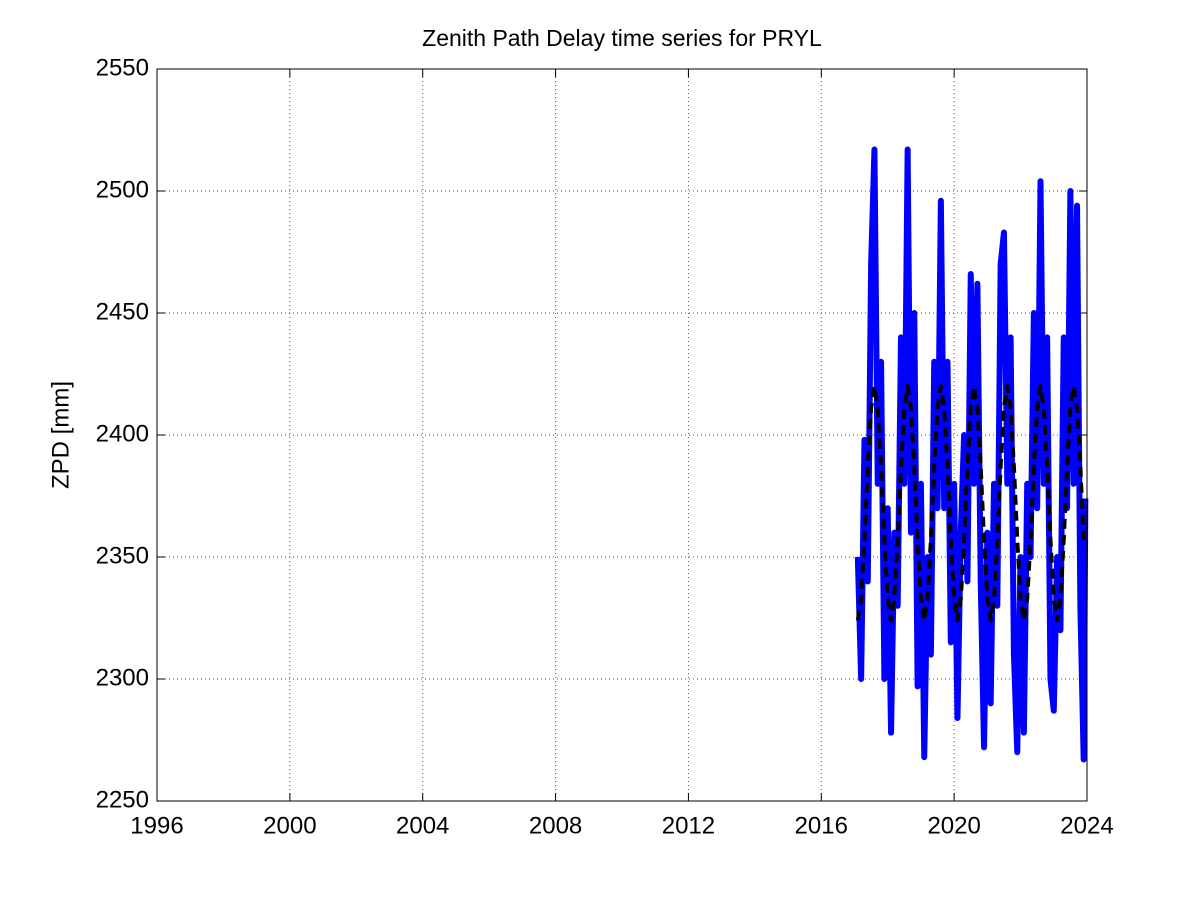 This screenshot has height=901, width=1201. I want to click on y-tick-label: 2250, so click(122, 799).